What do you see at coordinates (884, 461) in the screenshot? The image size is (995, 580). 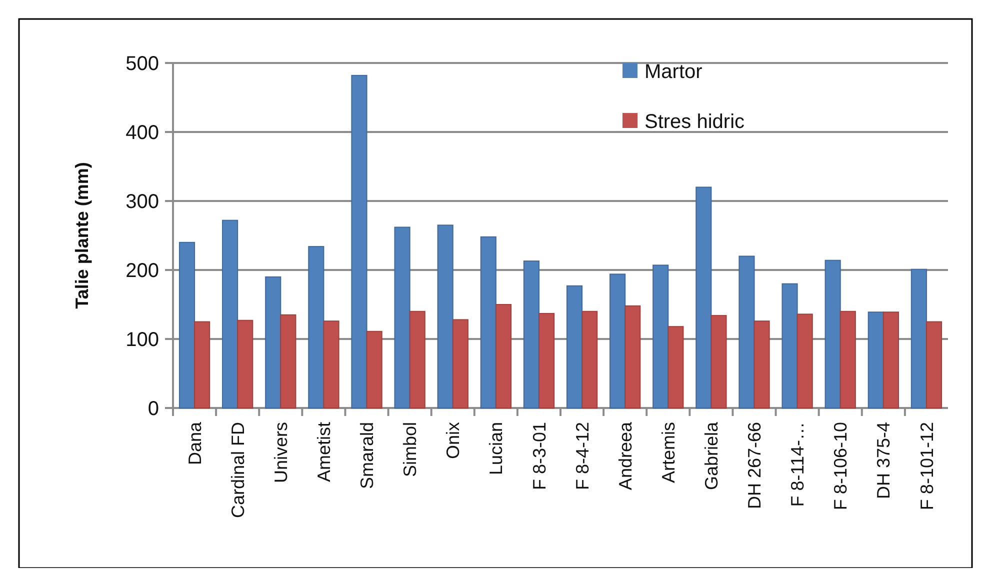 I see `x-tick-label: DH 375-4` at bounding box center [884, 461].